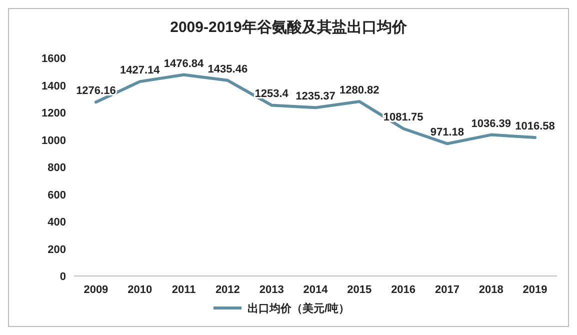  Describe the element at coordinates (535, 126) in the screenshot. I see `data-label: 1016.58` at that location.